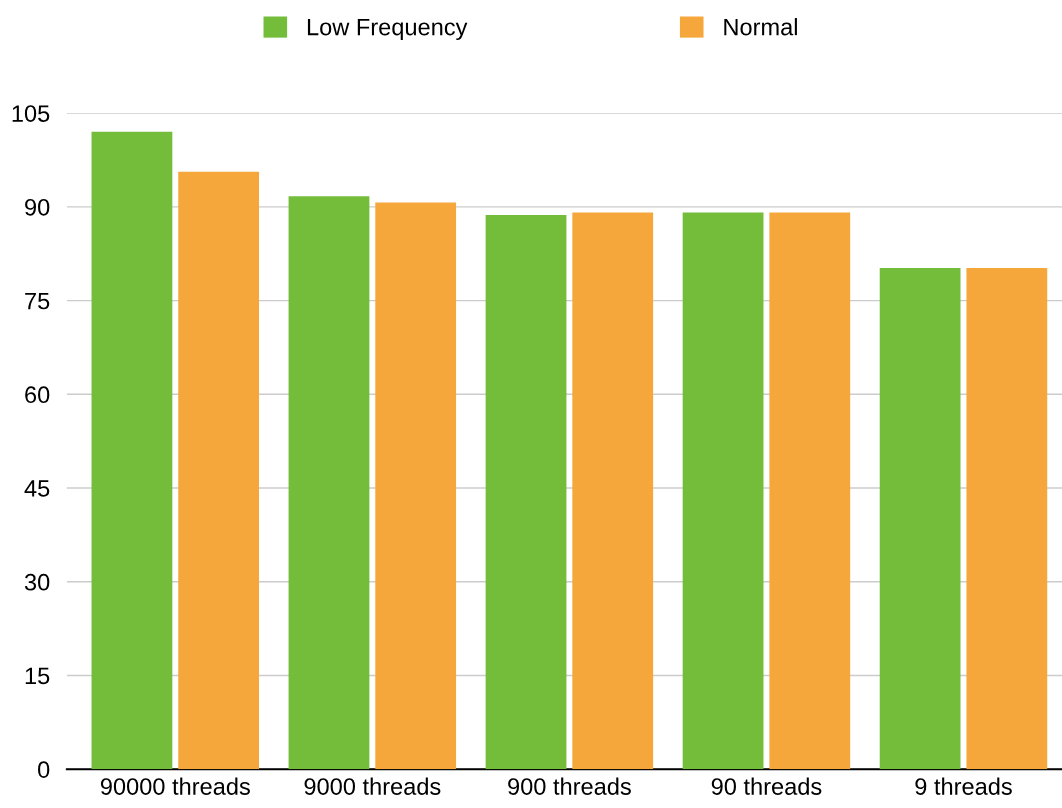 This screenshot has width=1062, height=808. What do you see at coordinates (760, 27) in the screenshot?
I see `legend-label: Normal` at bounding box center [760, 27].